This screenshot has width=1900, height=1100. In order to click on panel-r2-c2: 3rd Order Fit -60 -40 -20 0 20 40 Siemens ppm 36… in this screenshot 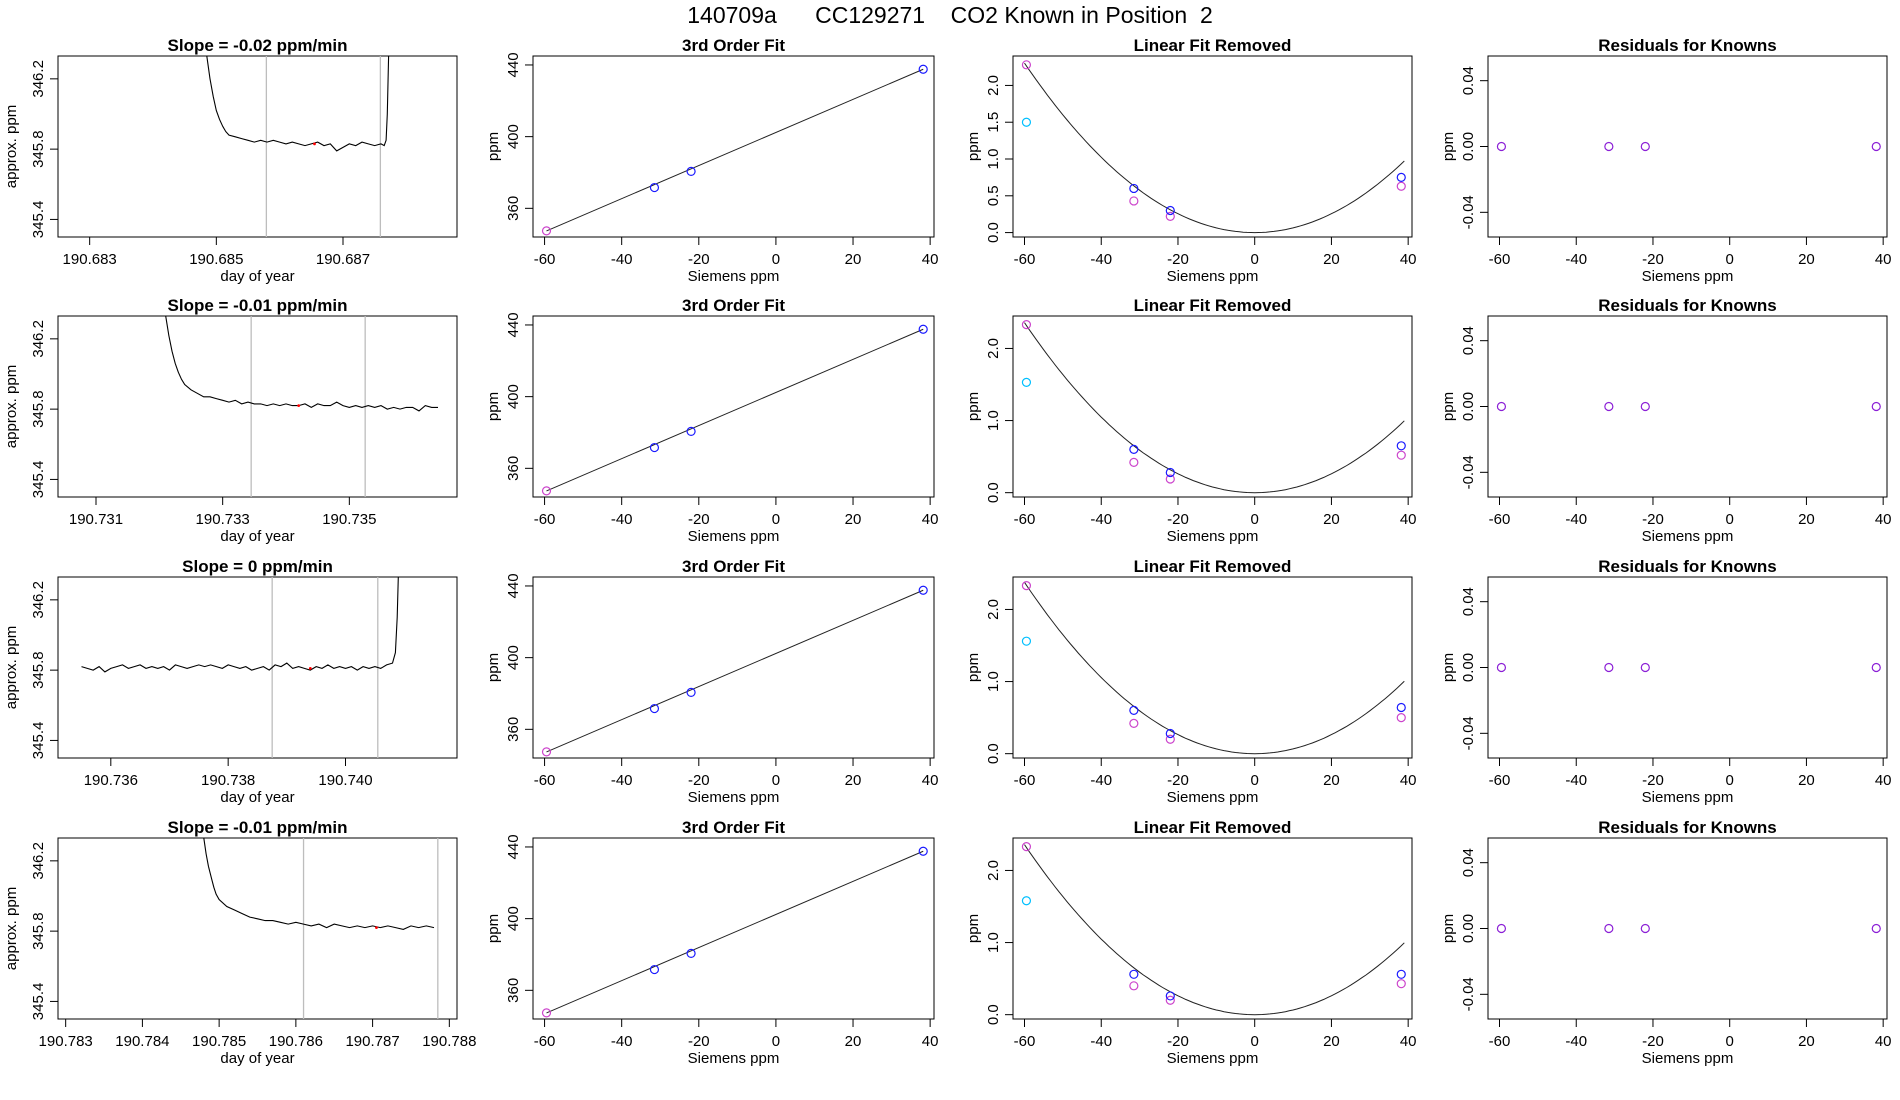, I will do `click(711, 420)`.